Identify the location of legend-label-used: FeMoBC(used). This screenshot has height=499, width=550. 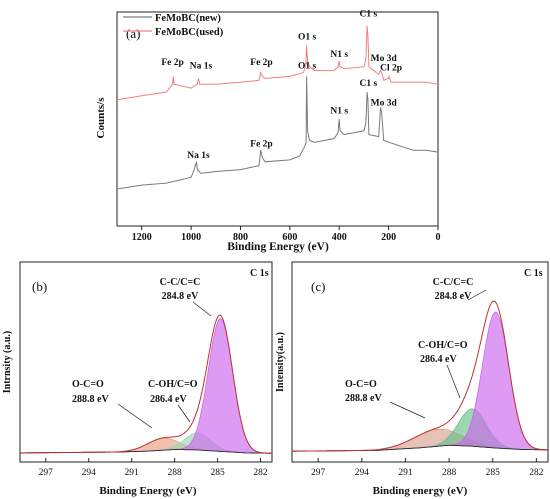
(189, 32).